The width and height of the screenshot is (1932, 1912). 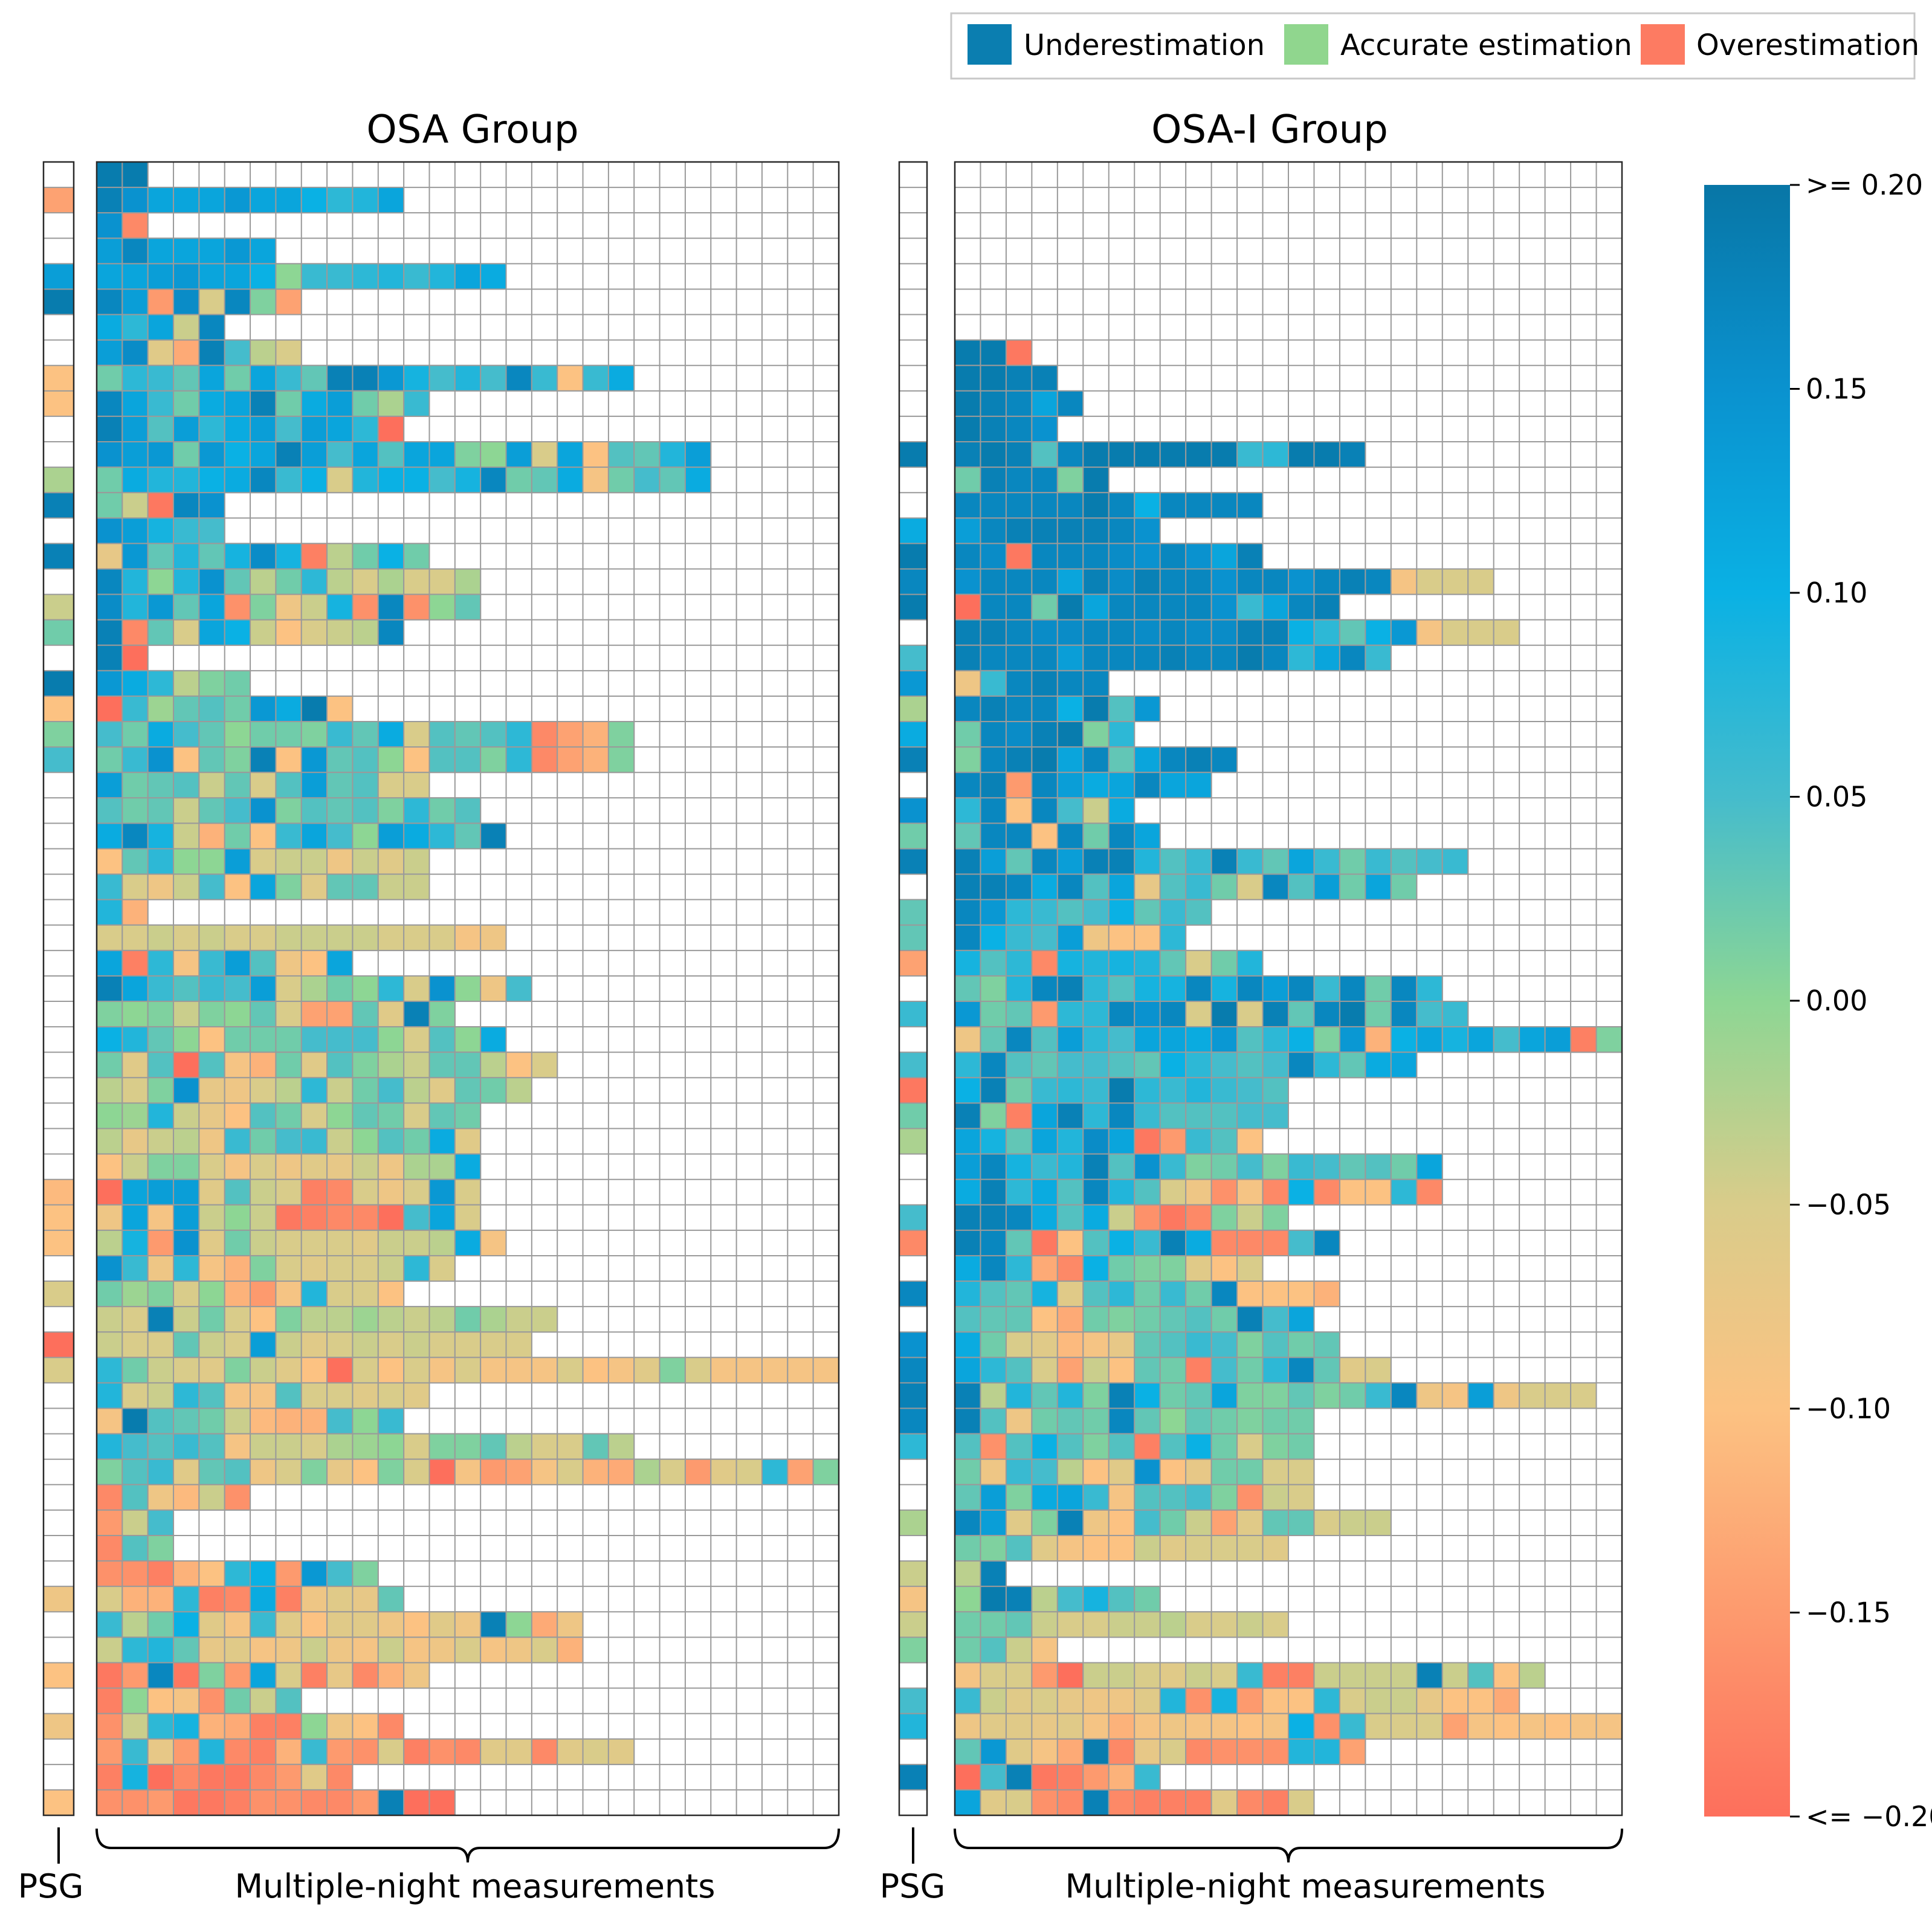 I want to click on colorbar-tick-label: >= 0.20, so click(x=1864, y=185).